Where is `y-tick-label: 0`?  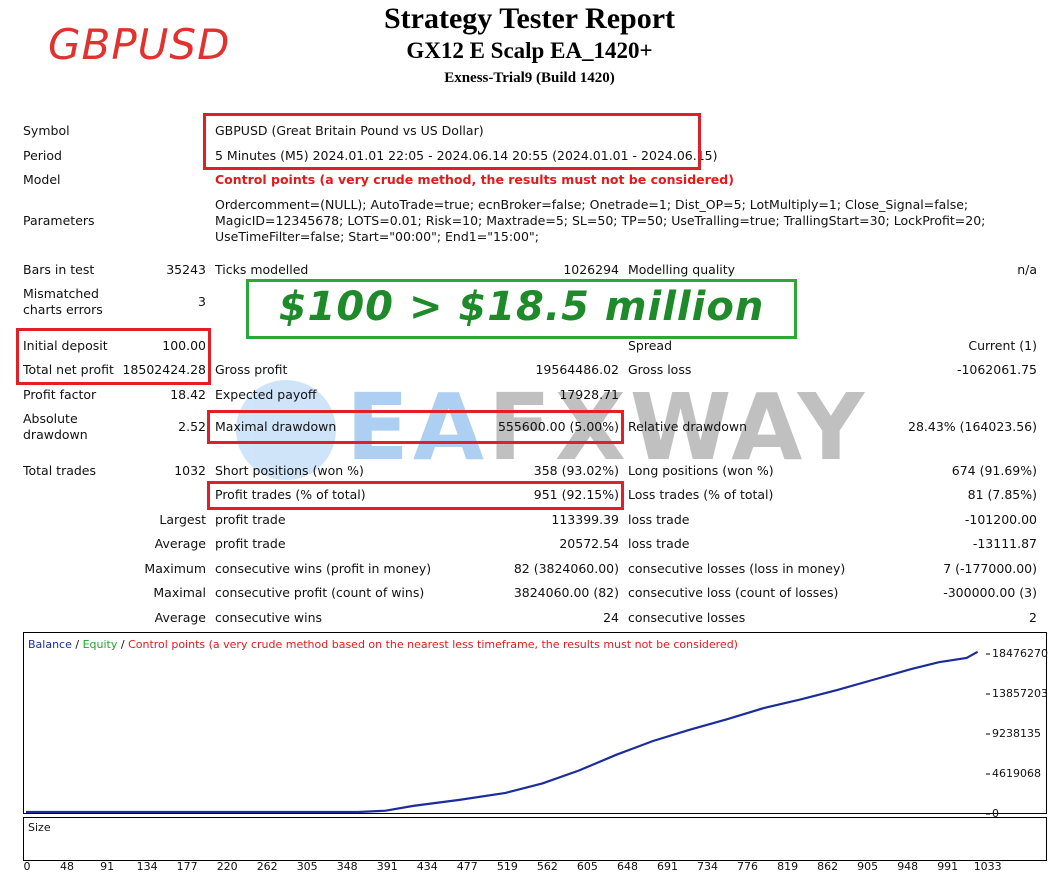
y-tick-label: 0 is located at coordinates (995, 813).